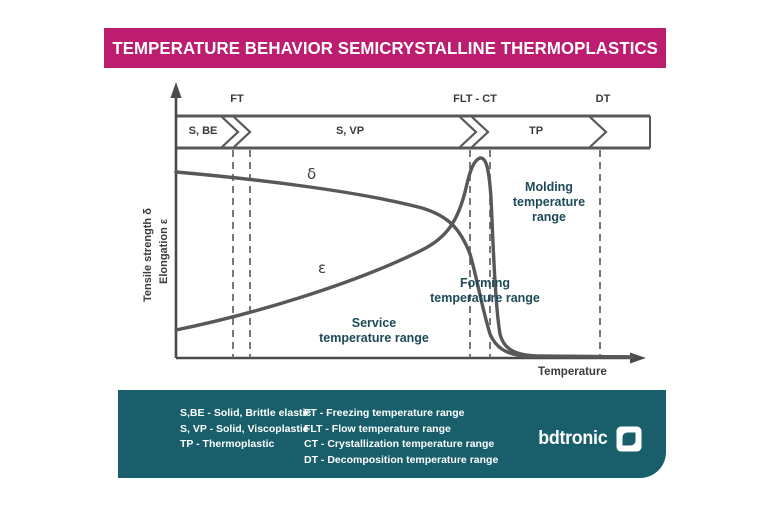  What do you see at coordinates (322, 268) in the screenshot?
I see `curve-label-epsilon: ε` at bounding box center [322, 268].